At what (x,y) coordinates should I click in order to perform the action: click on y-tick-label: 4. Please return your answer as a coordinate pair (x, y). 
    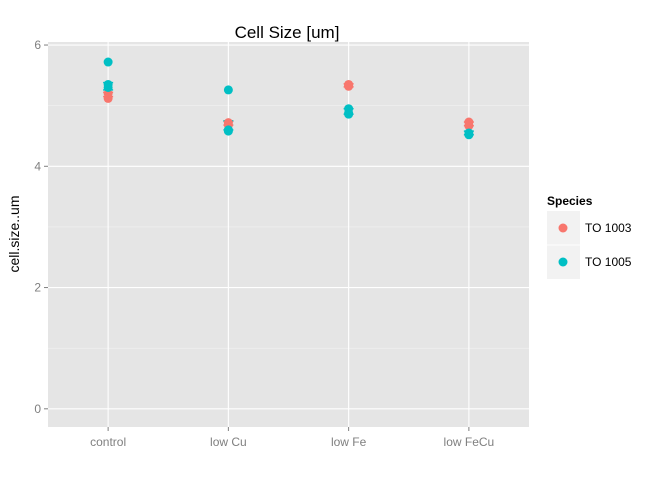
    Looking at the image, I should click on (37, 166).